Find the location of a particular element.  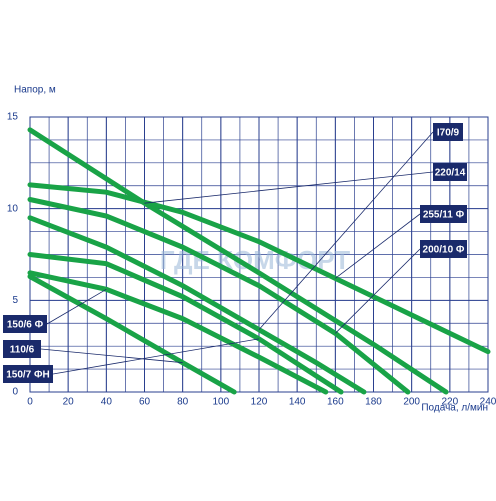

legend-label: 150/6 Ф is located at coordinates (25, 325).